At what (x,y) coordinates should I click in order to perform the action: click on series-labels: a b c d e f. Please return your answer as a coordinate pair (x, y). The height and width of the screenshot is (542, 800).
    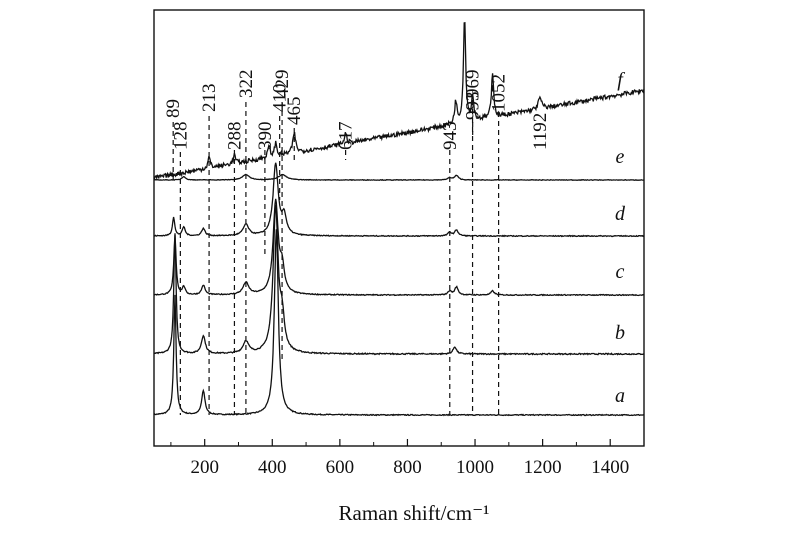
    Looking at the image, I should click on (620, 238).